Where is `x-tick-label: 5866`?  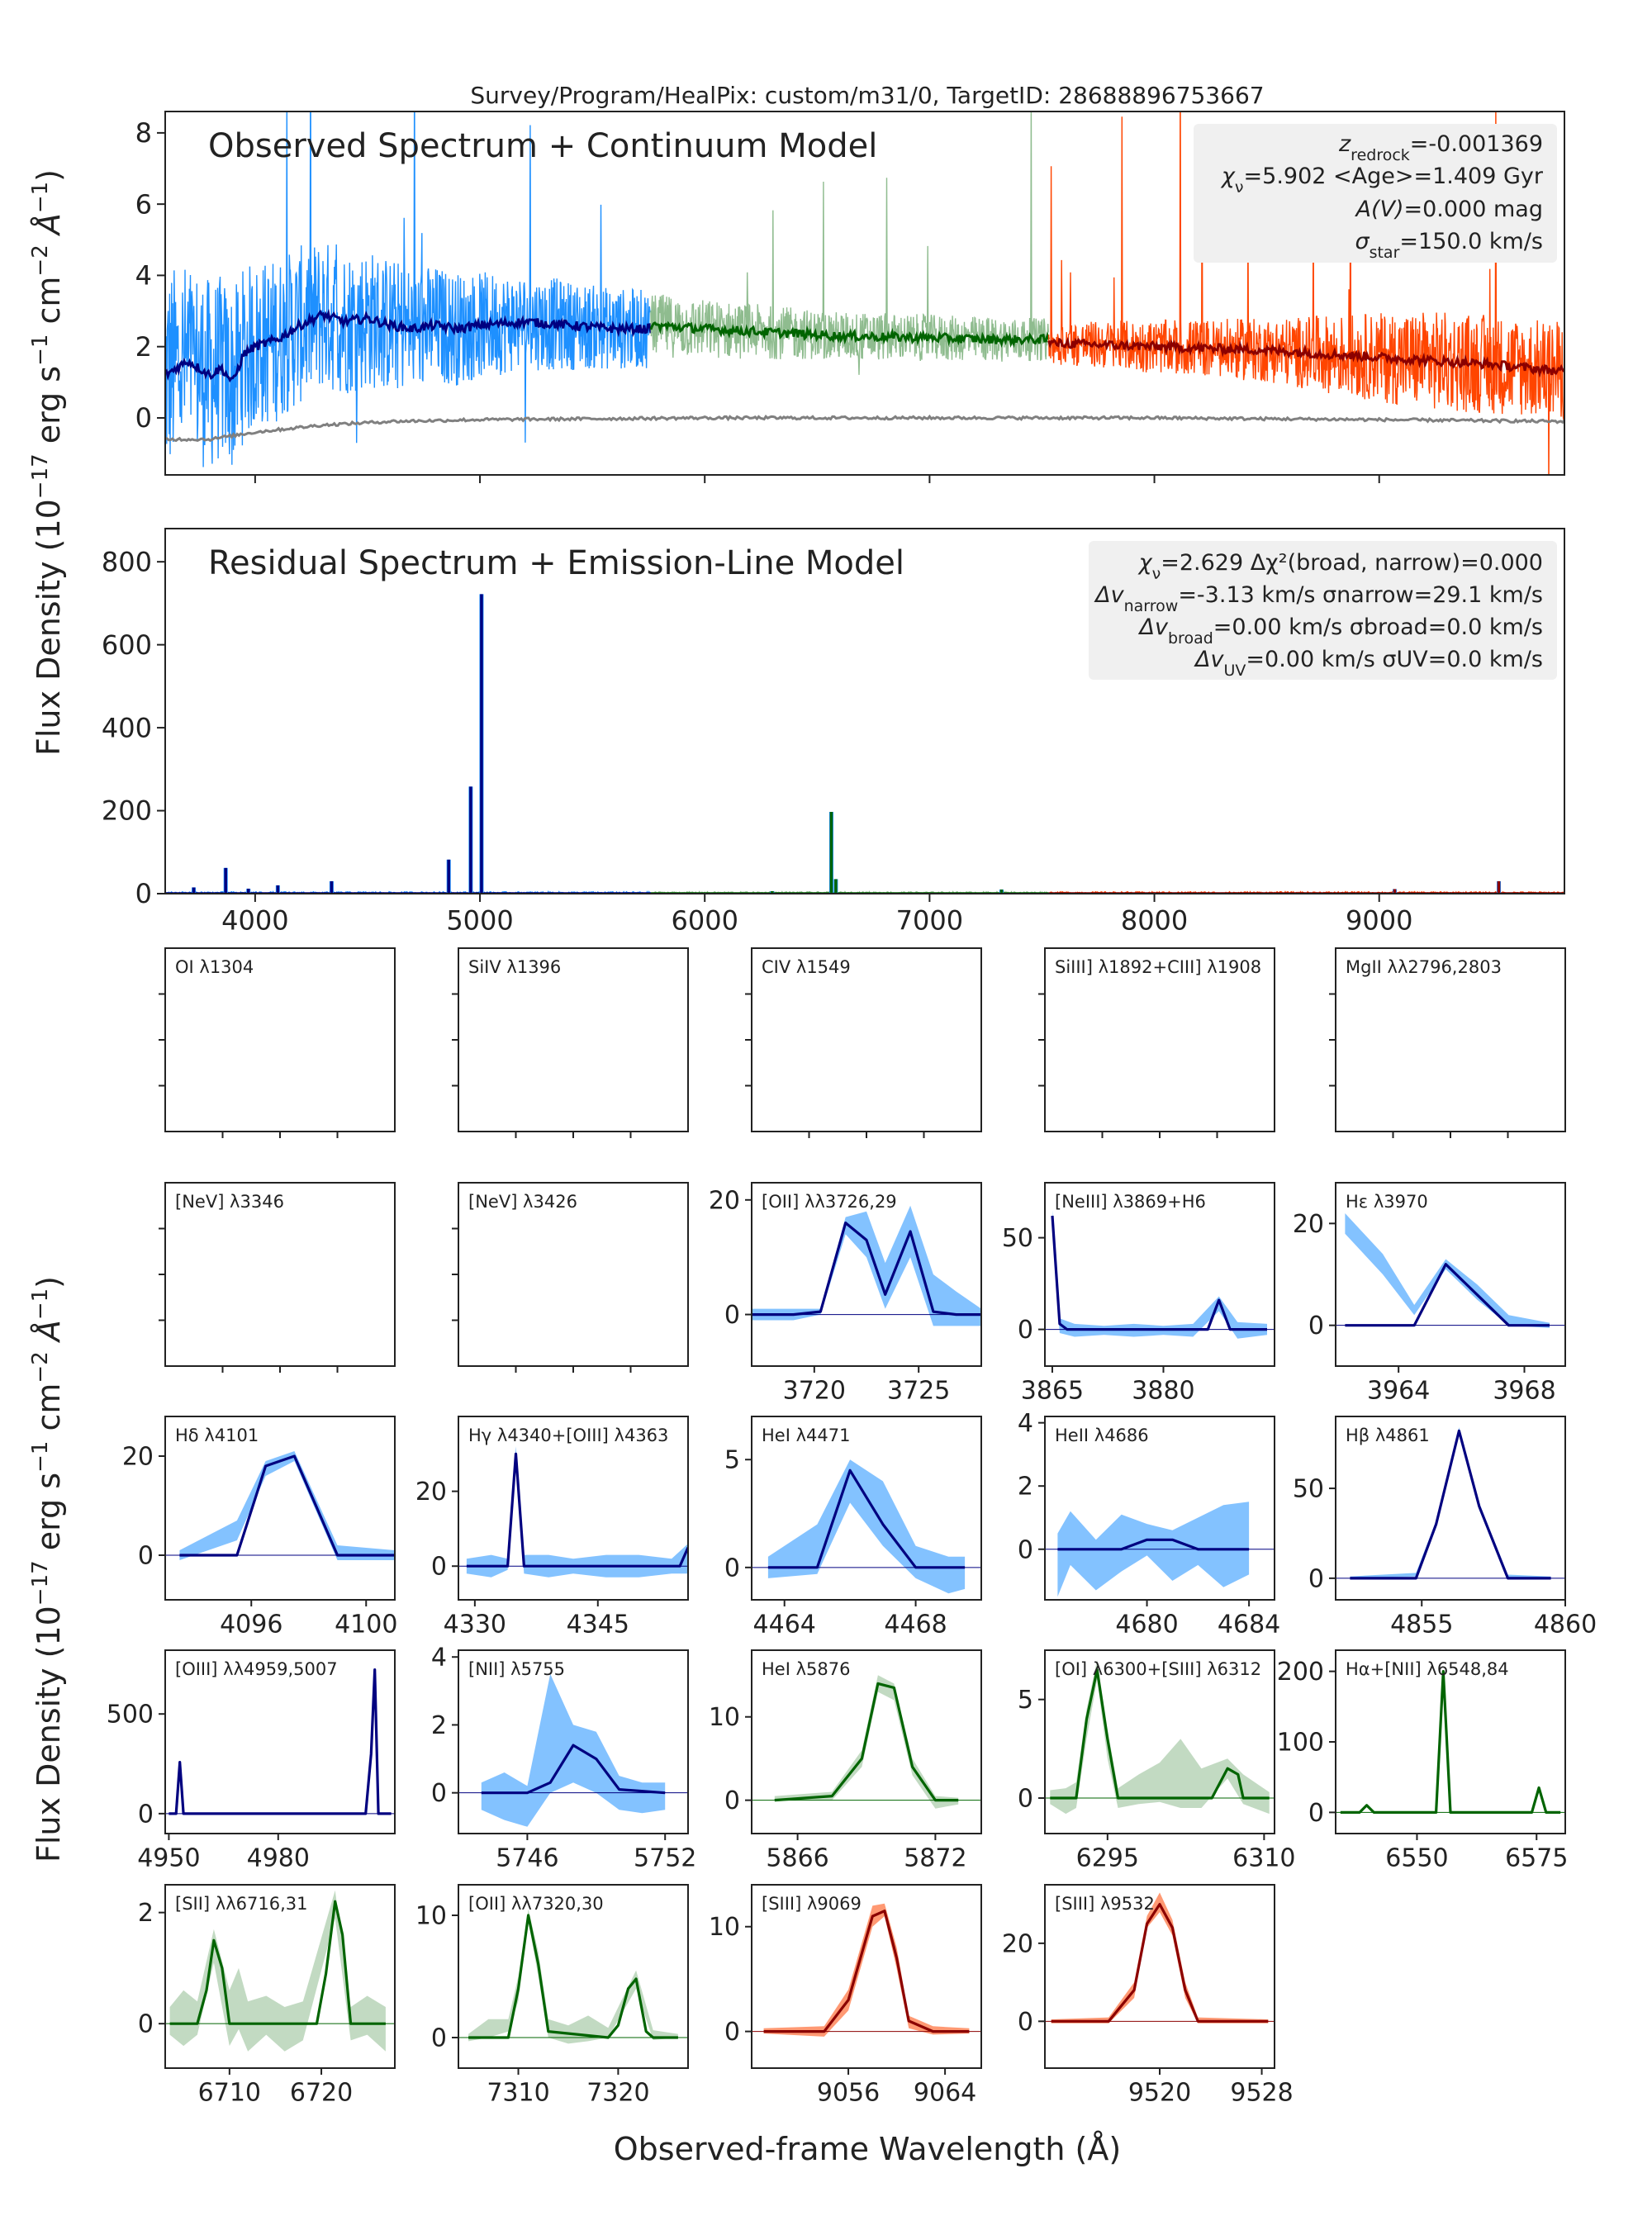
x-tick-label: 5866 is located at coordinates (797, 1858).